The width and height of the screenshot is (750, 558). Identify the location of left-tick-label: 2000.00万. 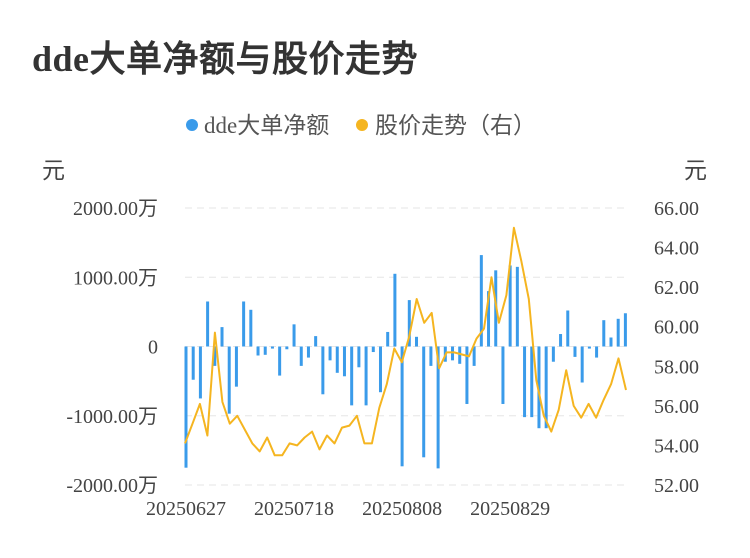
(115, 209).